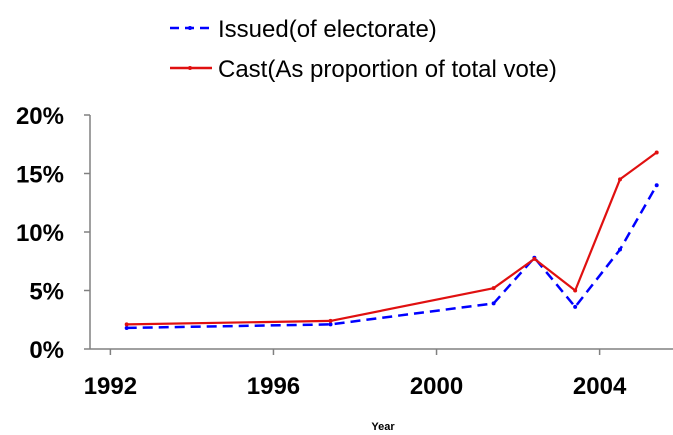  Describe the element at coordinates (46, 292) in the screenshot. I see `y-tick-label: 5%` at that location.